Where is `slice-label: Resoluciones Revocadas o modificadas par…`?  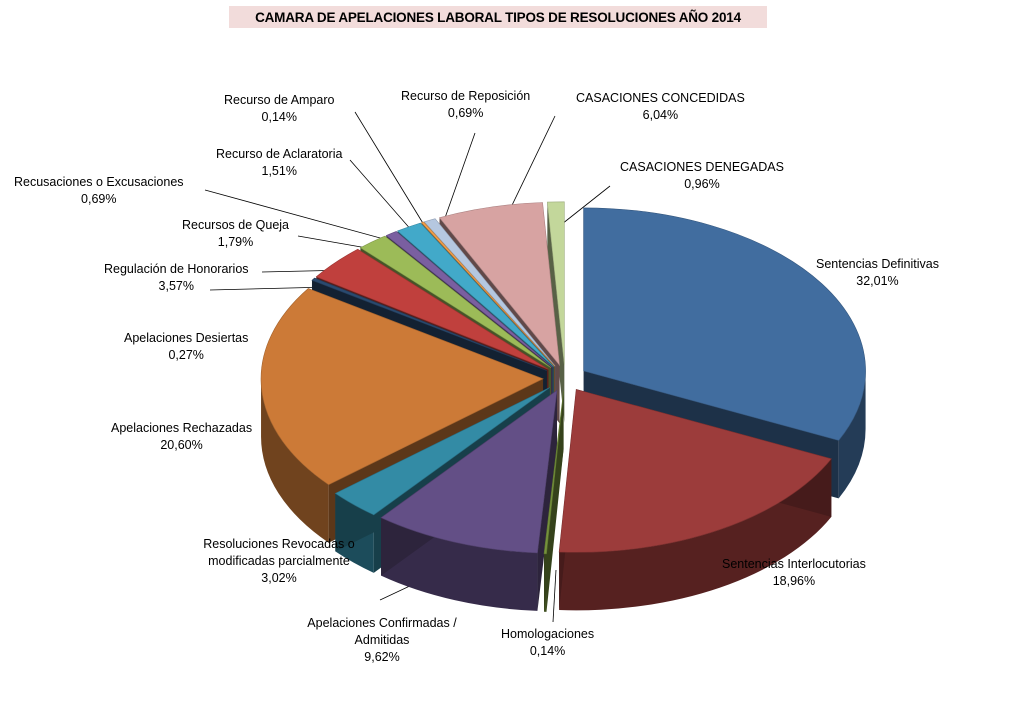 slice-label: Resoluciones Revocadas o modificadas par… is located at coordinates (279, 561).